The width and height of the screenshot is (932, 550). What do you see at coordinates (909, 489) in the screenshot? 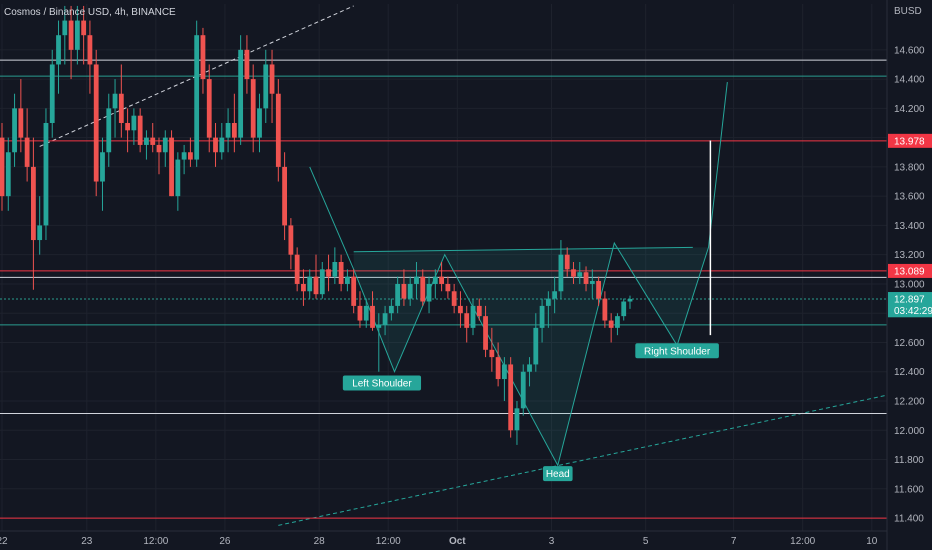
I see `price-tick-label: 11.600` at bounding box center [909, 489].